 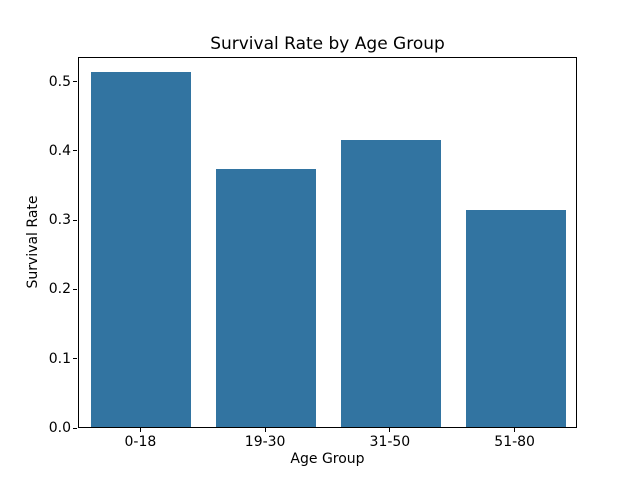 I want to click on y-tick-label: 0.2, so click(x=59, y=289).